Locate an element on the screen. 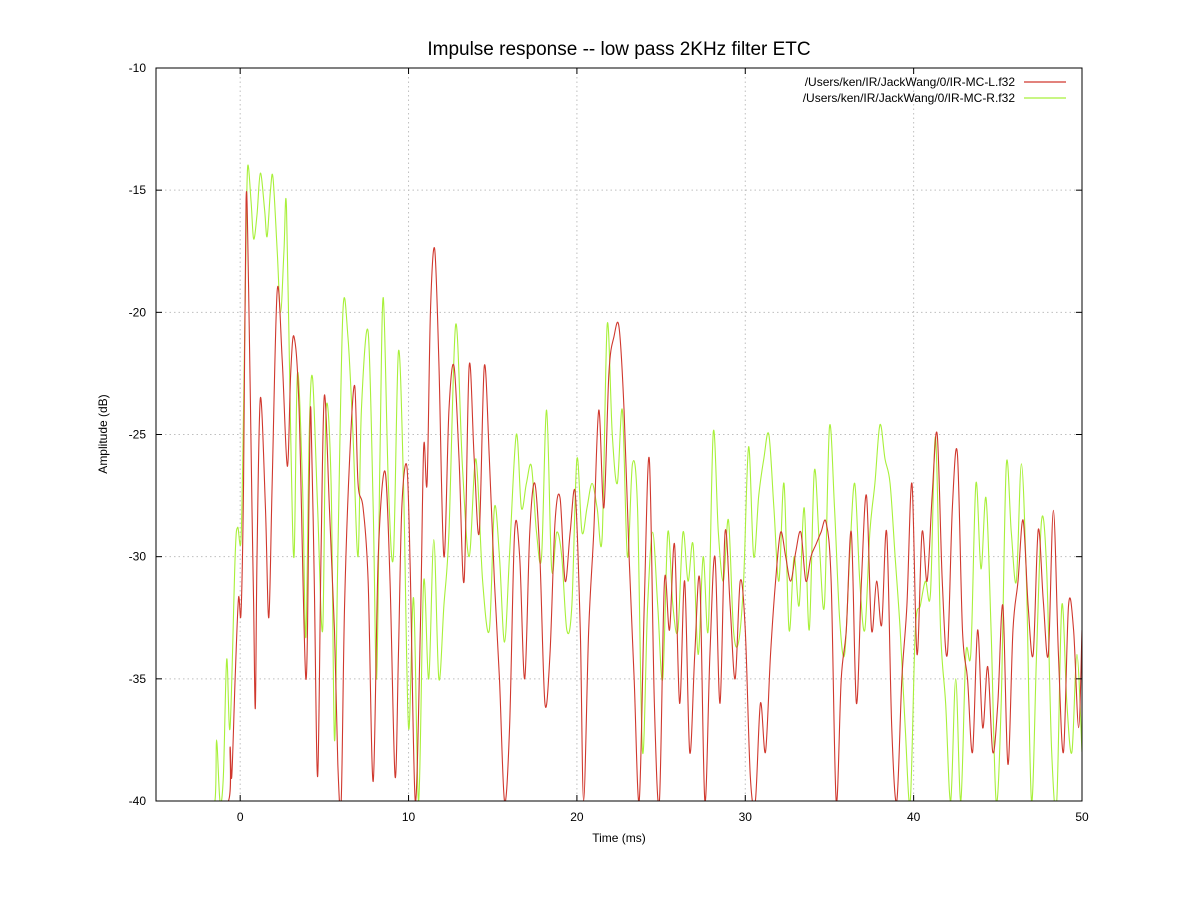 This screenshot has height=898, width=1198. y-tick-label: -30 is located at coordinates (138, 557).